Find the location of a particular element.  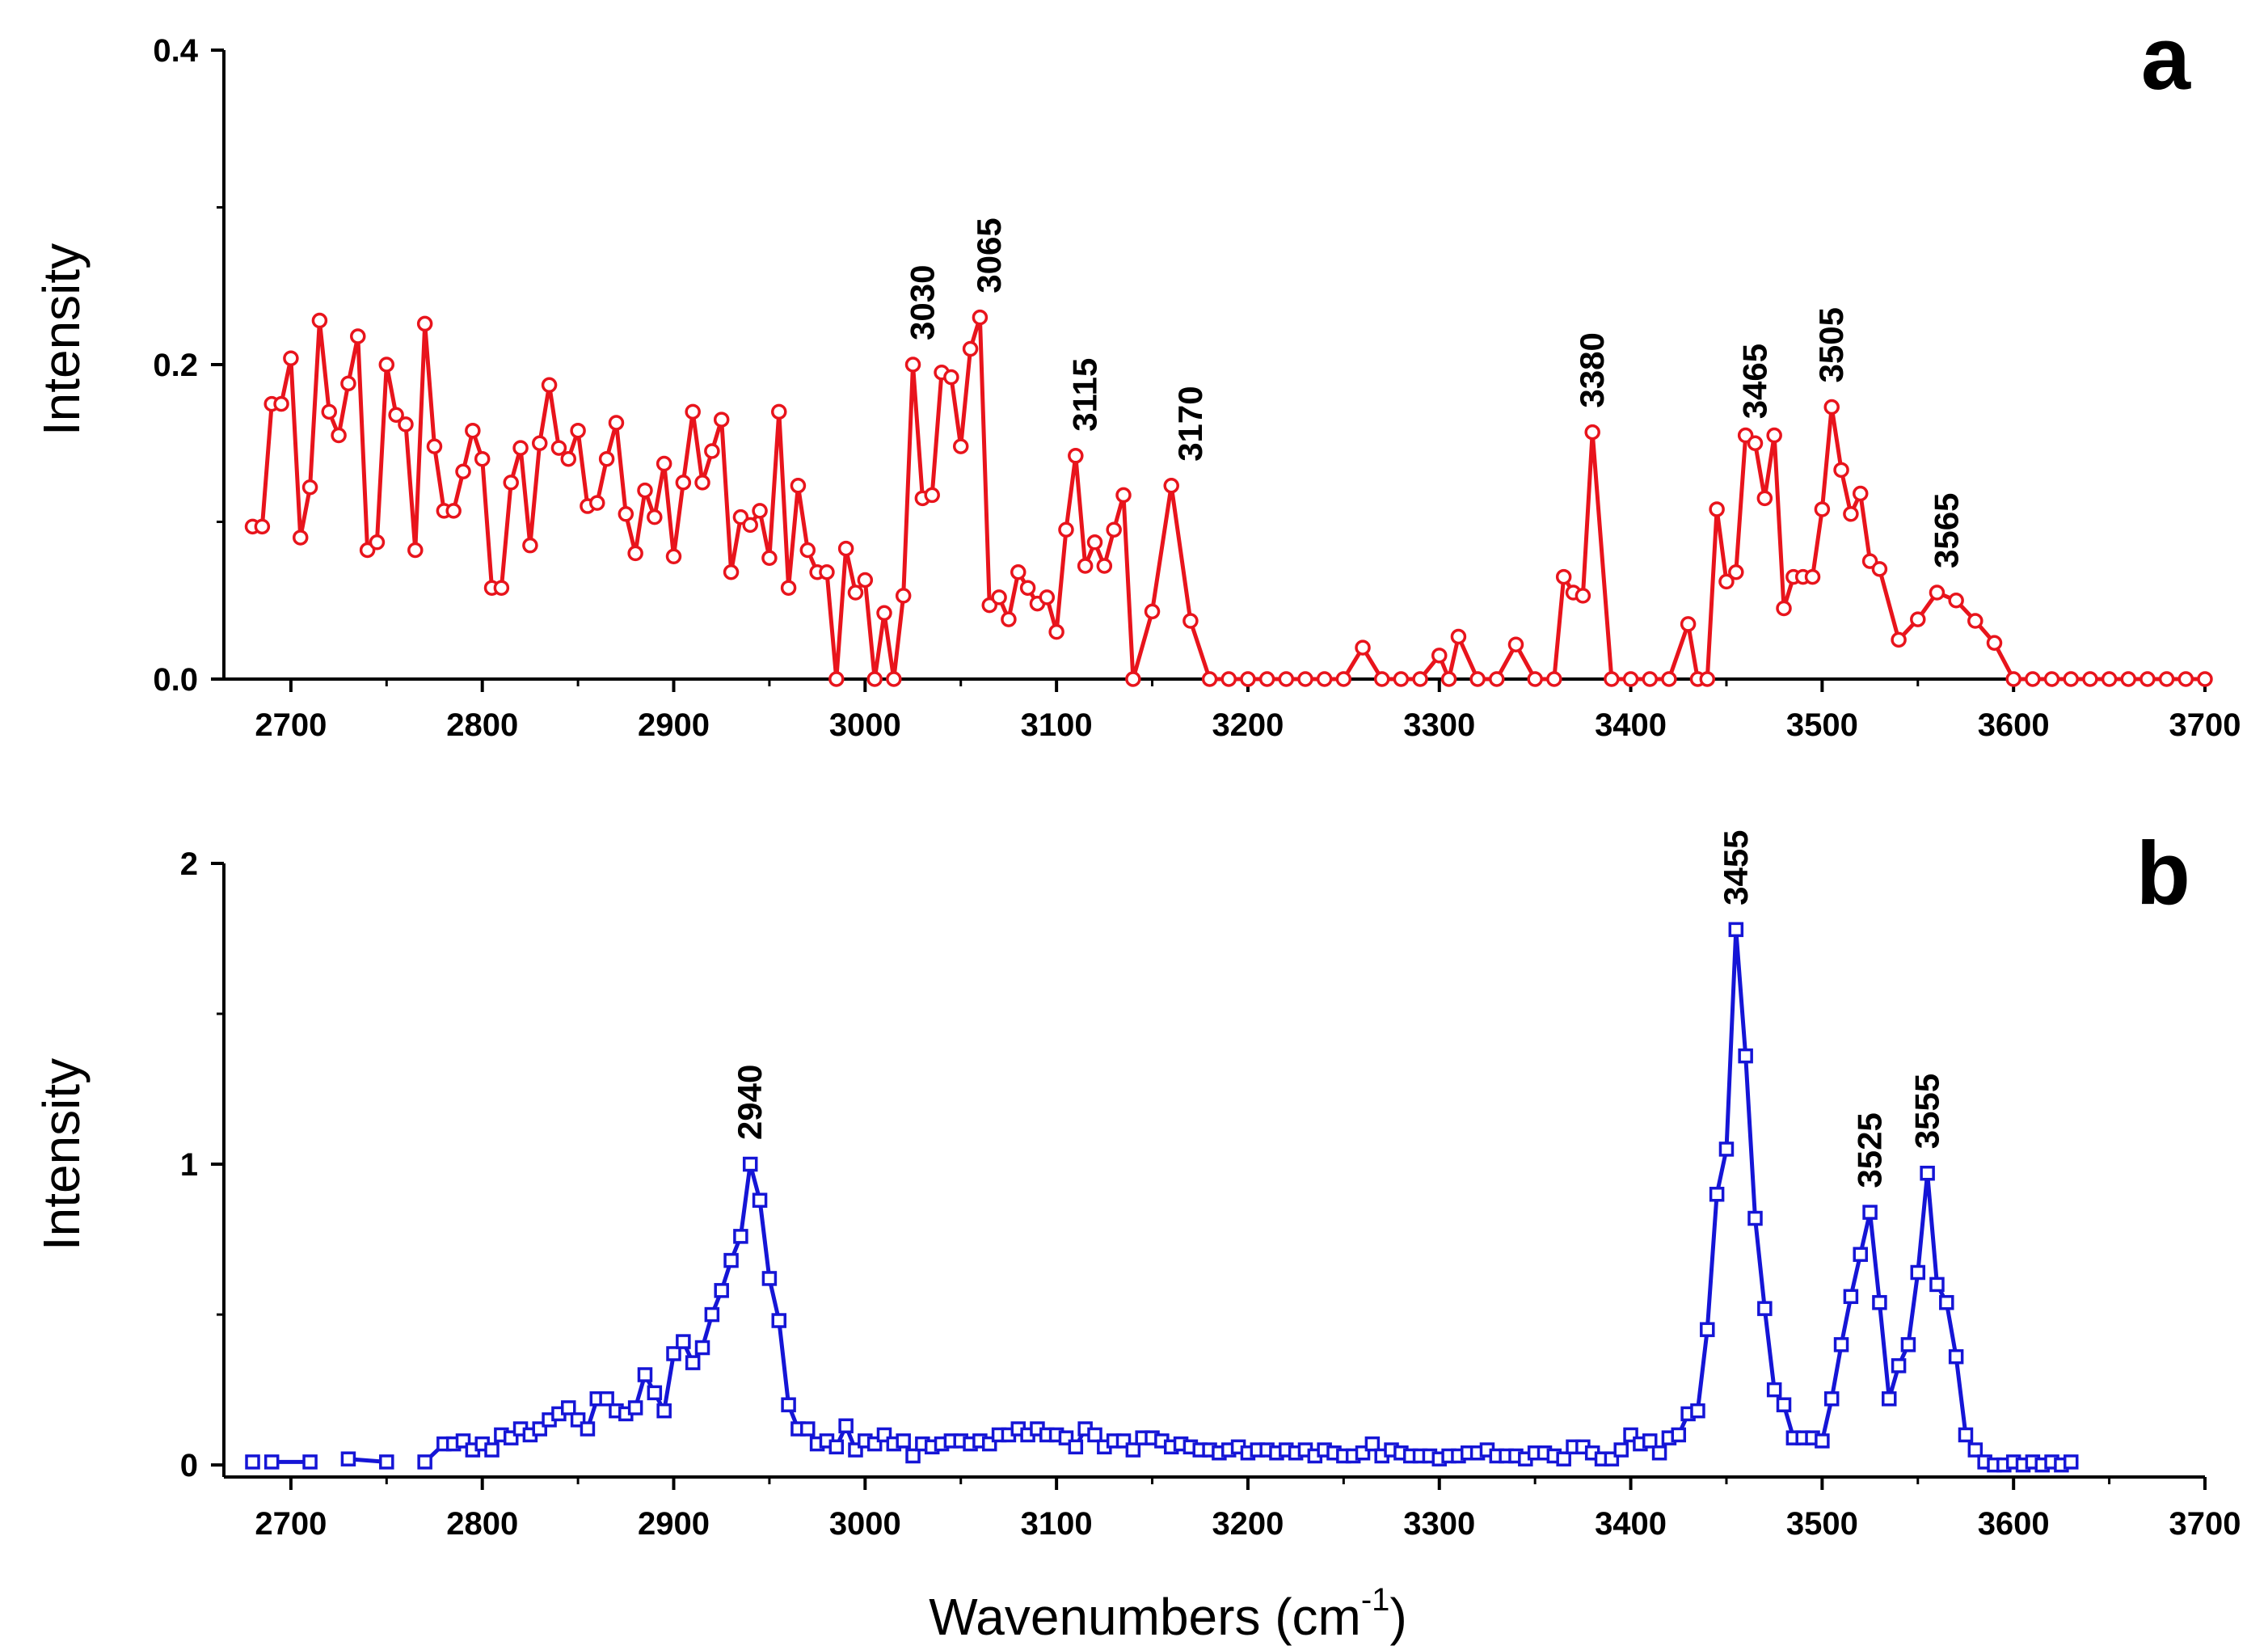

panel-b-y-axis-label: Intensity is located at coordinates (61, 1154).